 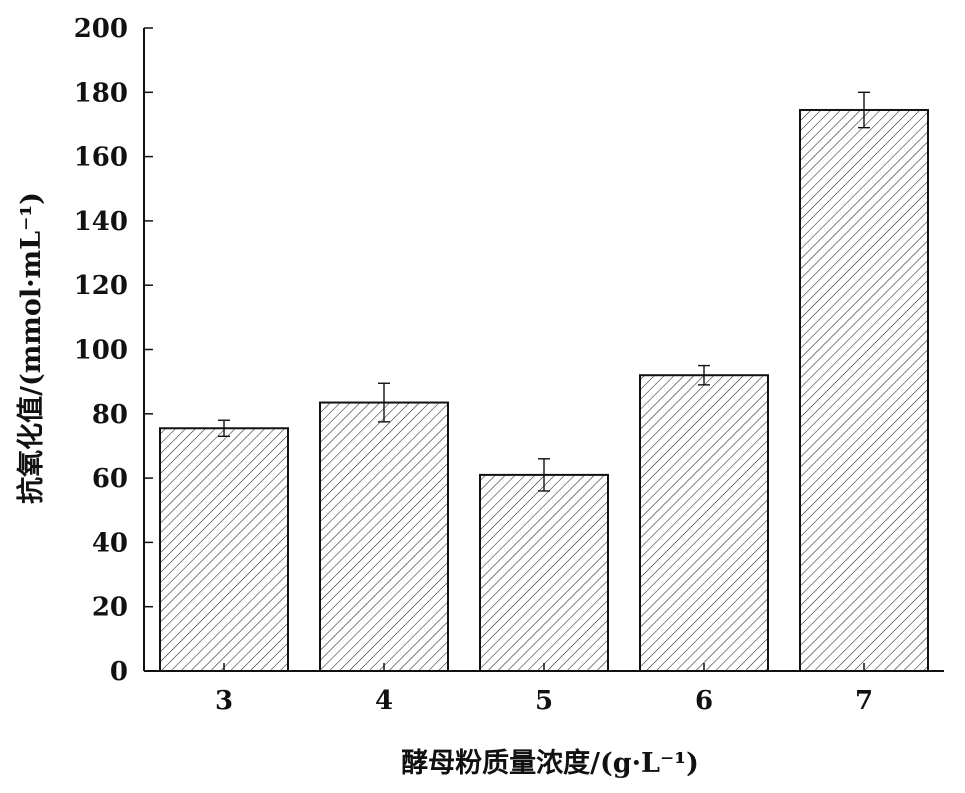 What do you see at coordinates (101, 222) in the screenshot?
I see `y-tick-label: 140` at bounding box center [101, 222].